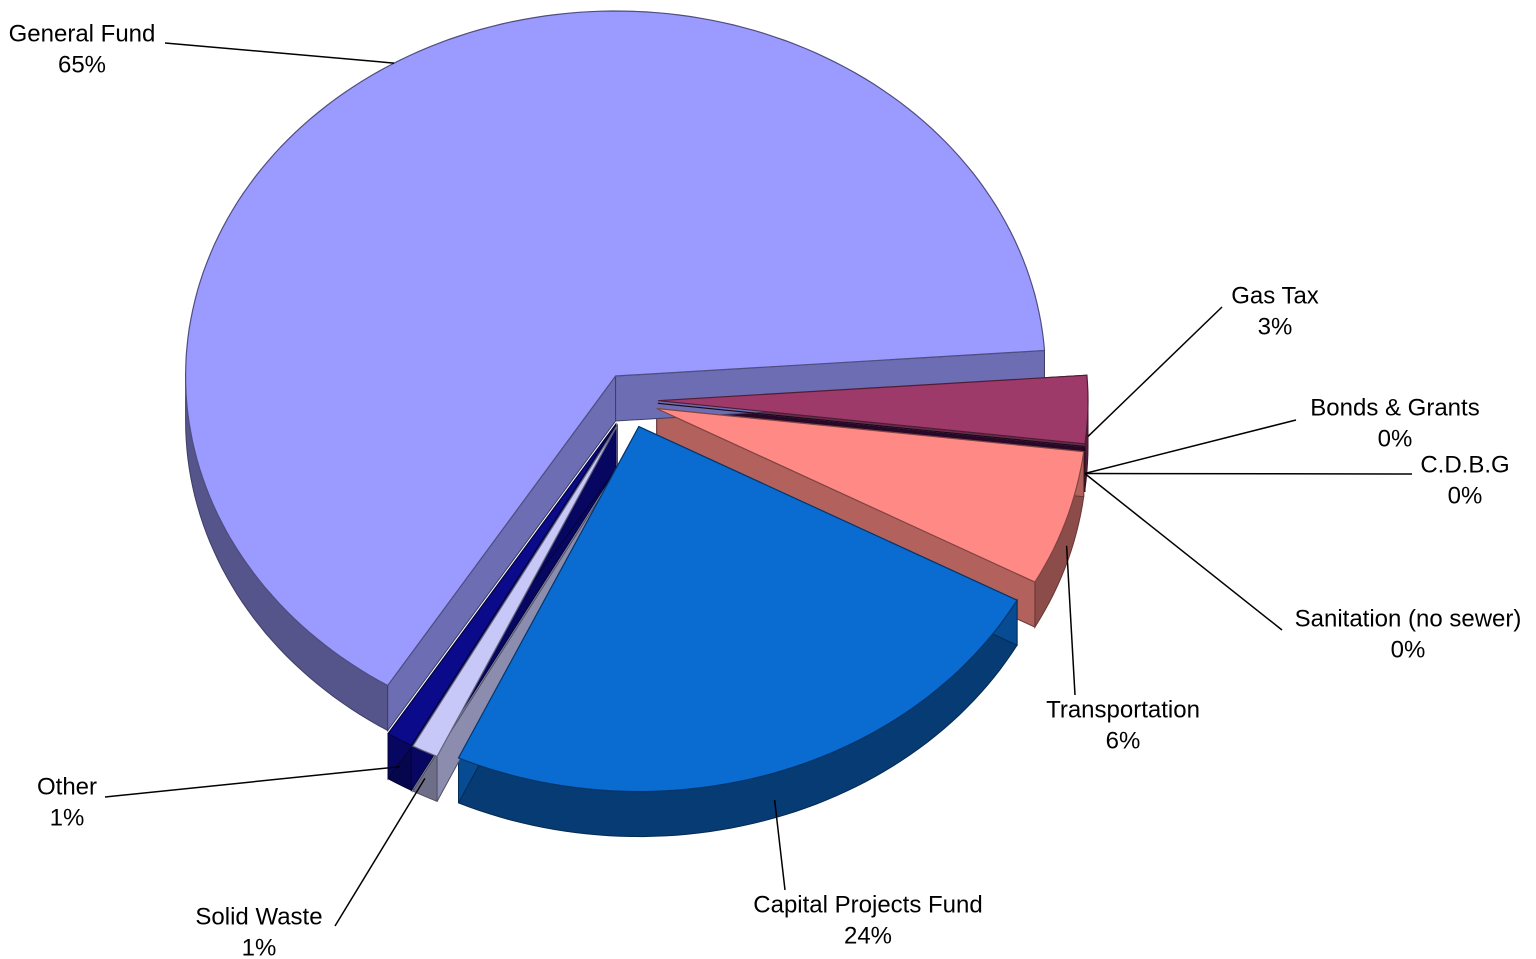  Describe the element at coordinates (1408, 618) in the screenshot. I see `slice-label: Sanitation (no sewer)` at that location.